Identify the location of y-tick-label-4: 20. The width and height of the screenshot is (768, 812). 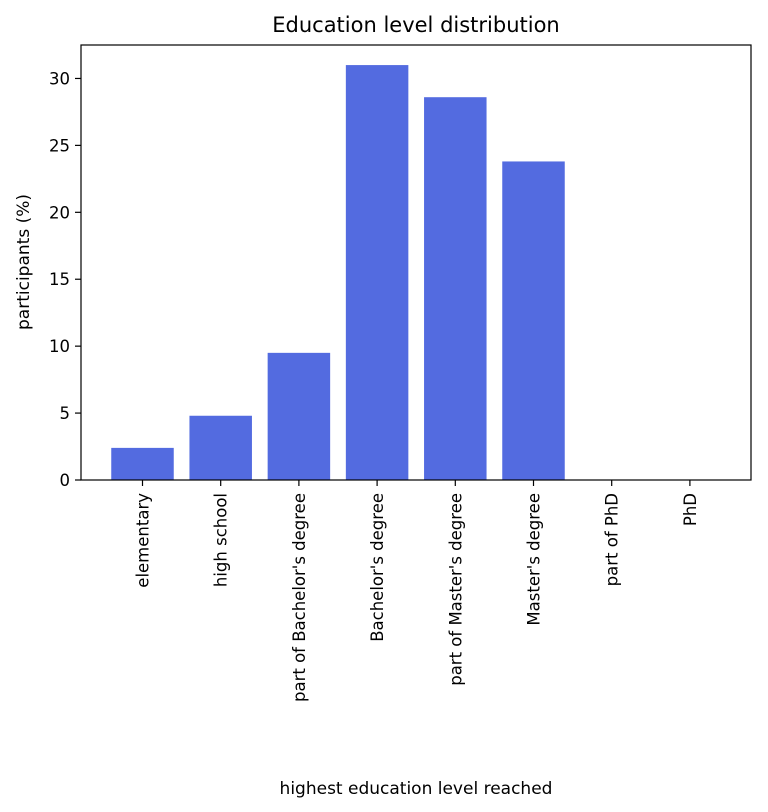
(59, 212).